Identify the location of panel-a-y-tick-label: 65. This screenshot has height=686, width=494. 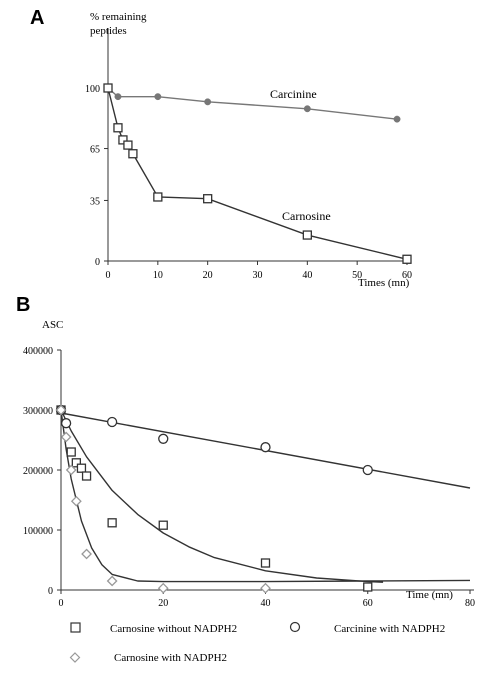
(95, 150).